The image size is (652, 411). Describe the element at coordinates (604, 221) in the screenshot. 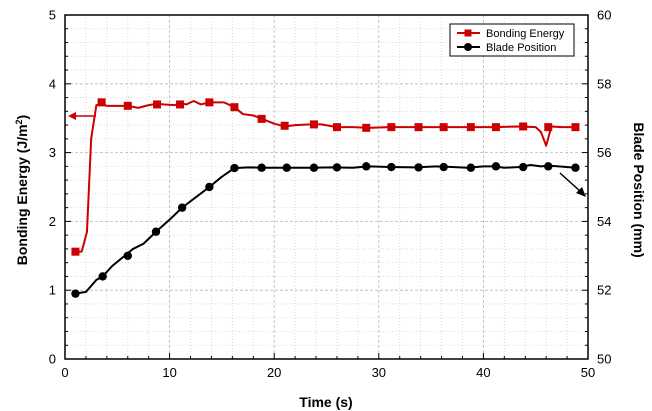

I see `y-right-tick-label: 54` at that location.